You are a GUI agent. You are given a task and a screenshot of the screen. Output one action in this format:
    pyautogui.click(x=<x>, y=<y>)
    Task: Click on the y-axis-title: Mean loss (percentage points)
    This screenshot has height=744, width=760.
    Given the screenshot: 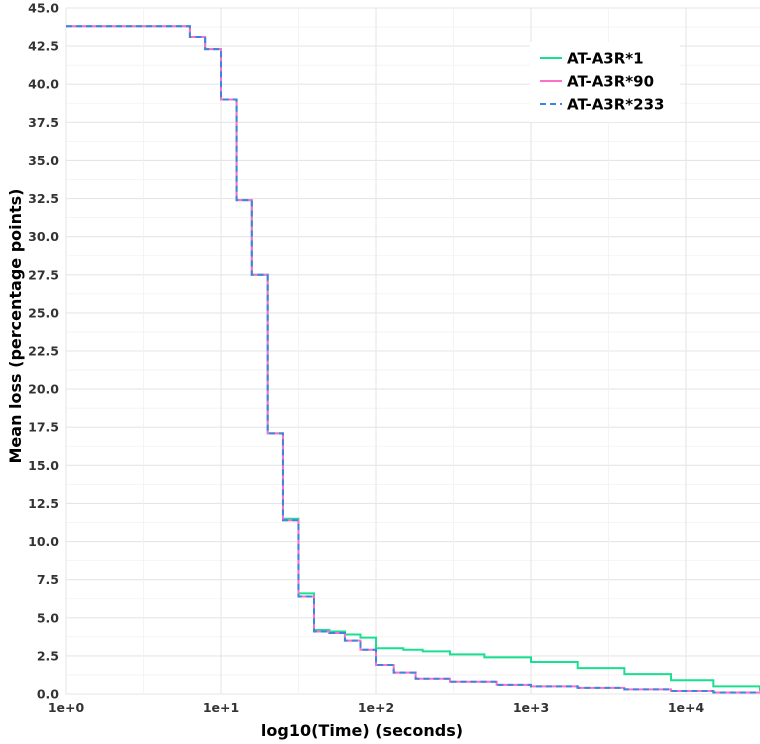 What is the action you would take?
    pyautogui.click(x=15, y=326)
    